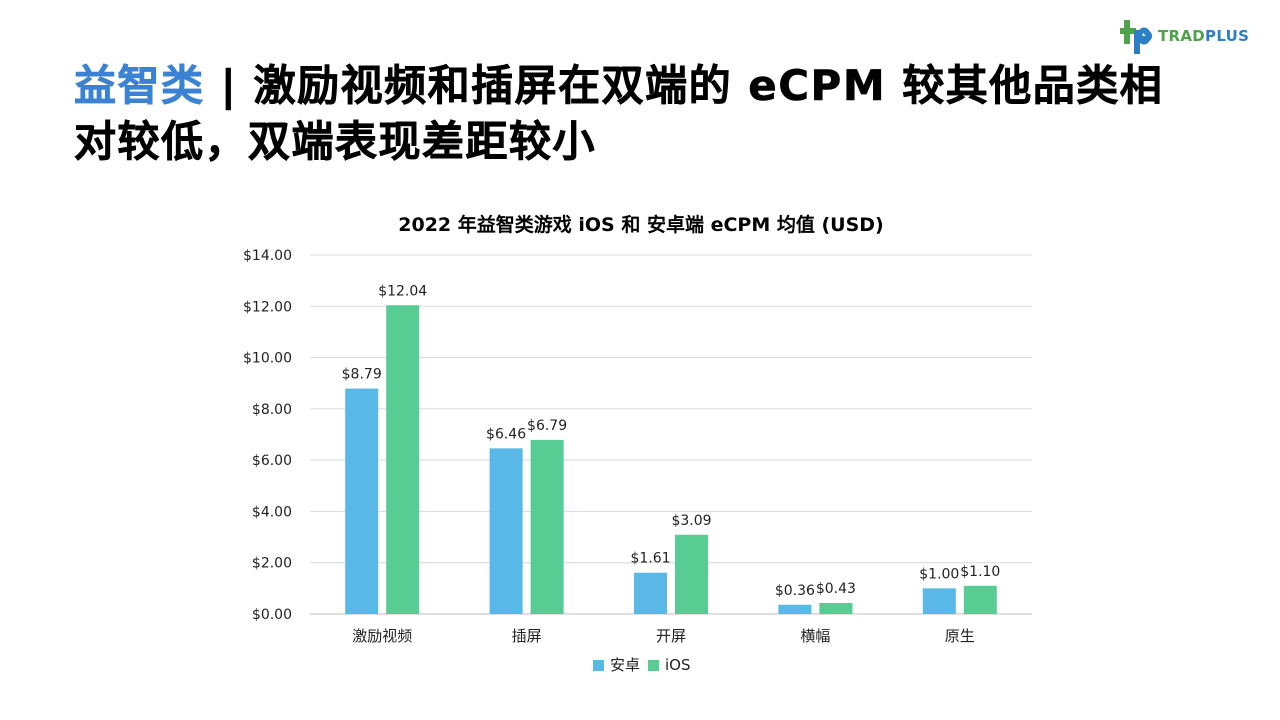 This screenshot has height=720, width=1280. Describe the element at coordinates (272, 410) in the screenshot. I see `y-tick-label: $8.00` at that location.